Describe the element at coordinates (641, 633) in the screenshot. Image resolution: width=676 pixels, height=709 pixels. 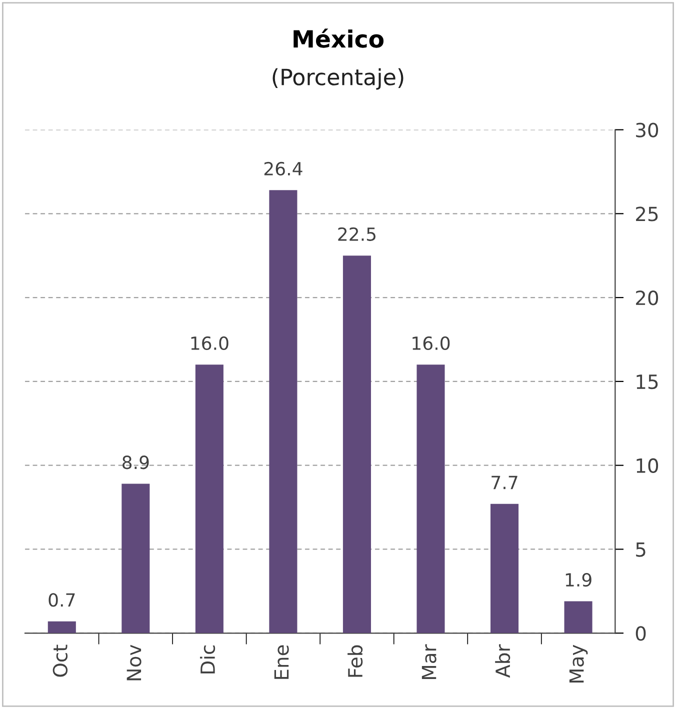
I see `y-tick-label: 0` at that location.